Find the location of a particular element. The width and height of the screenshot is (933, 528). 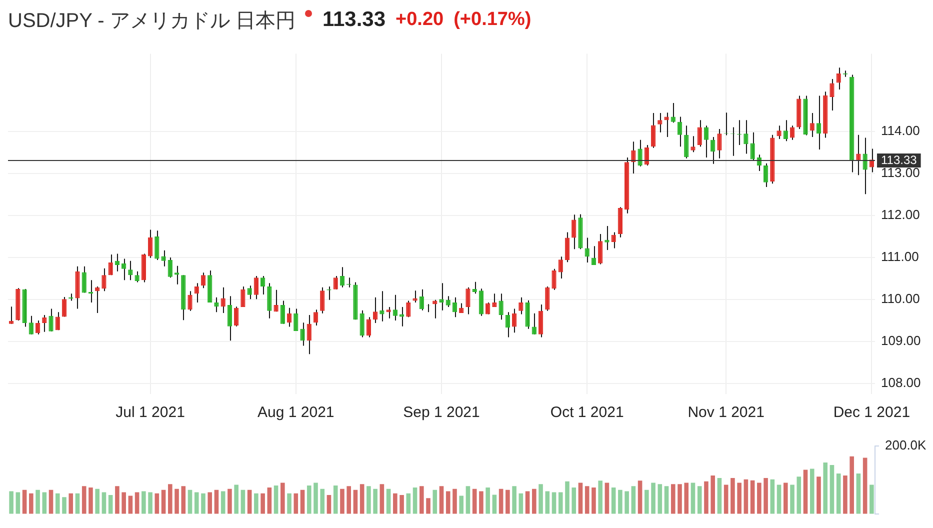

y-tick-label: 110.00 is located at coordinates (900, 298).